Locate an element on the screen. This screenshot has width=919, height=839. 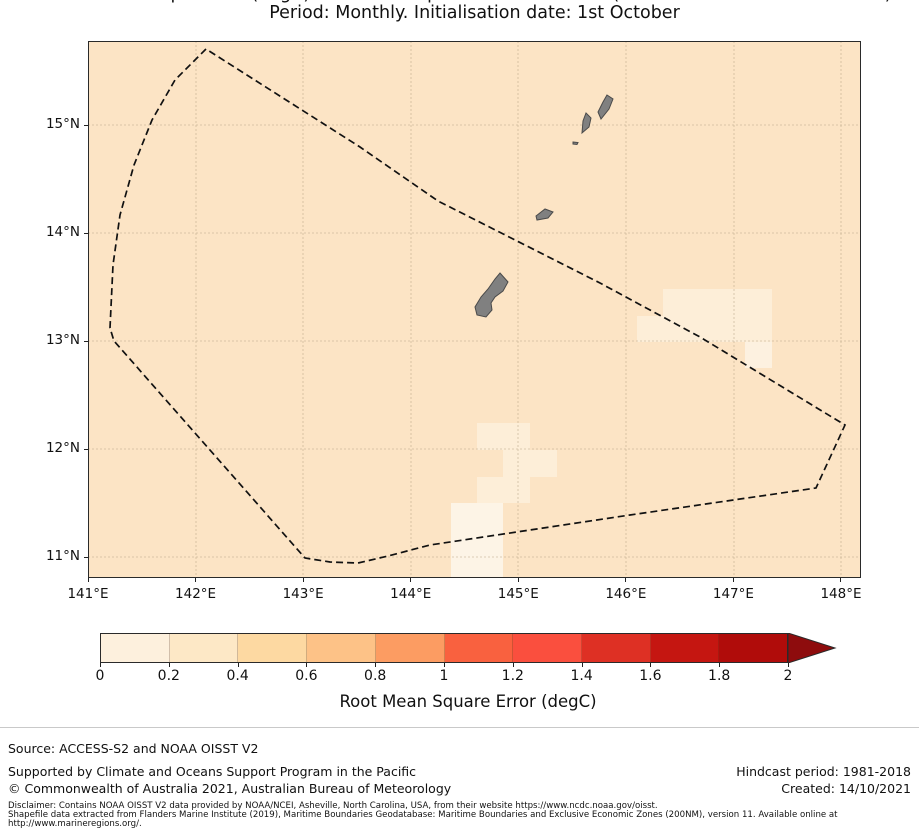
colorbar-label: Root Mean Square Error (degC) is located at coordinates (468, 701).